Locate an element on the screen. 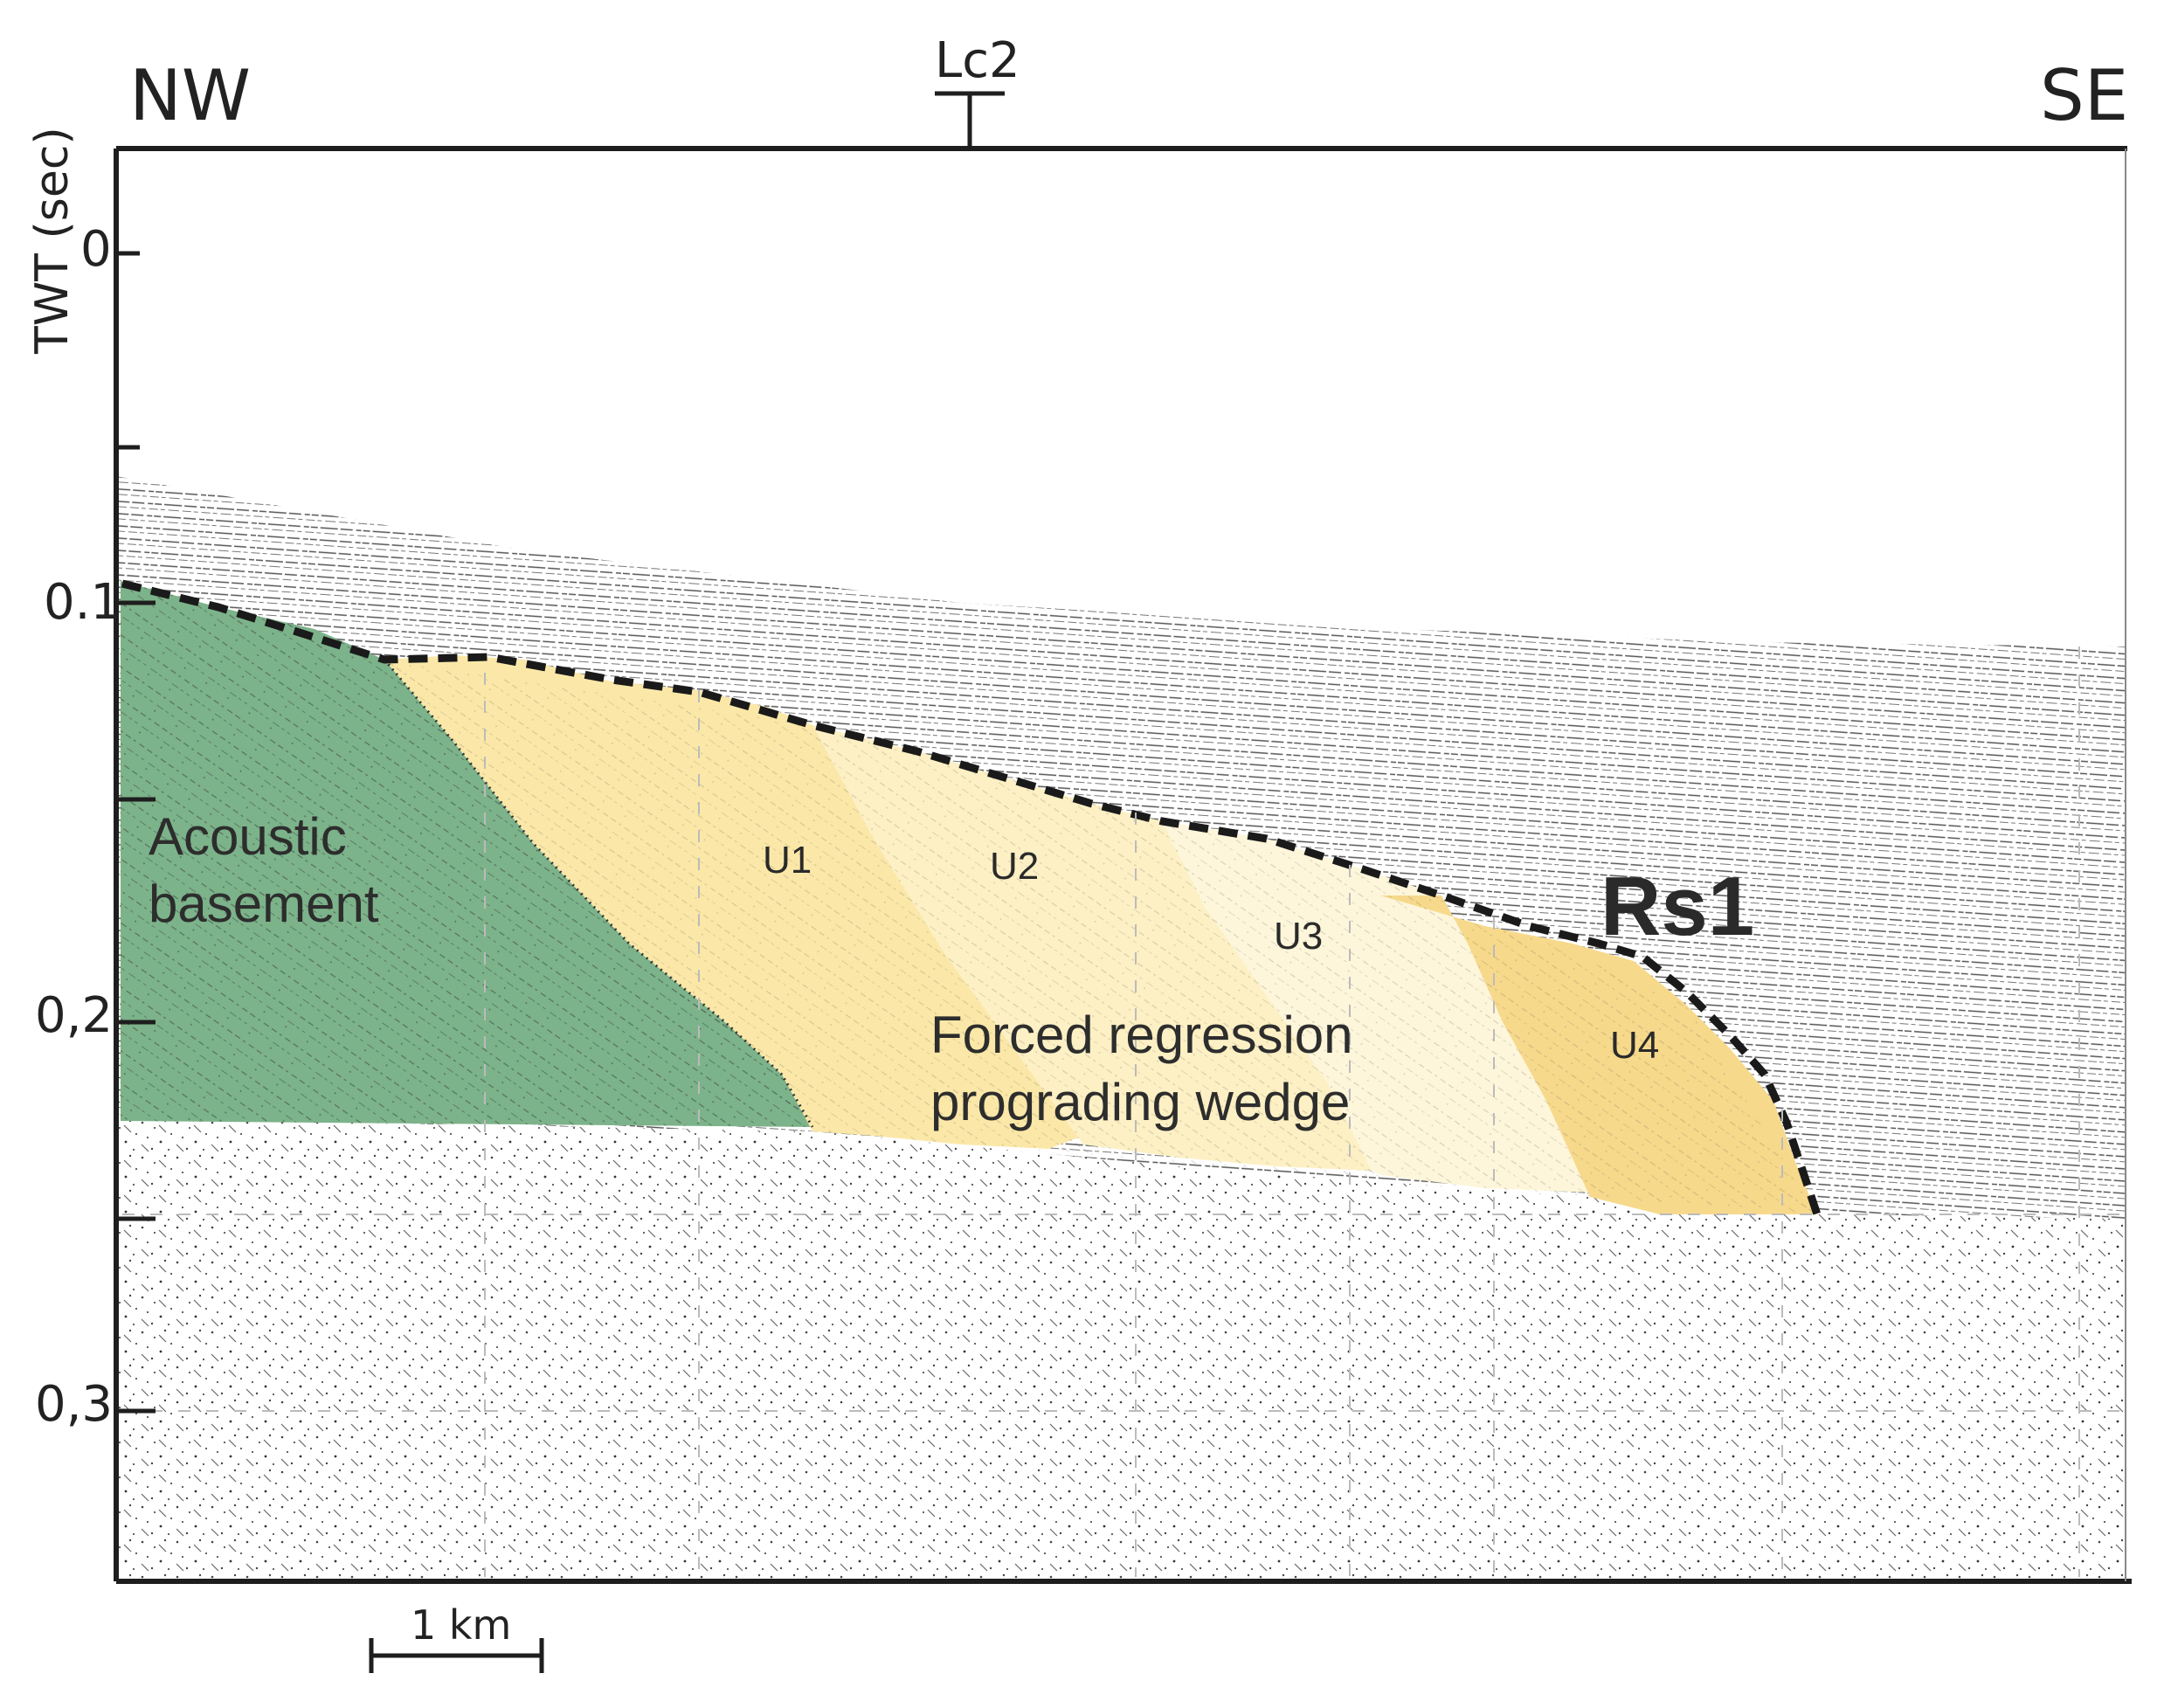 Image resolution: width=2164 pixels, height=1708 pixels. unit-u3-label: U3 is located at coordinates (1299, 936).